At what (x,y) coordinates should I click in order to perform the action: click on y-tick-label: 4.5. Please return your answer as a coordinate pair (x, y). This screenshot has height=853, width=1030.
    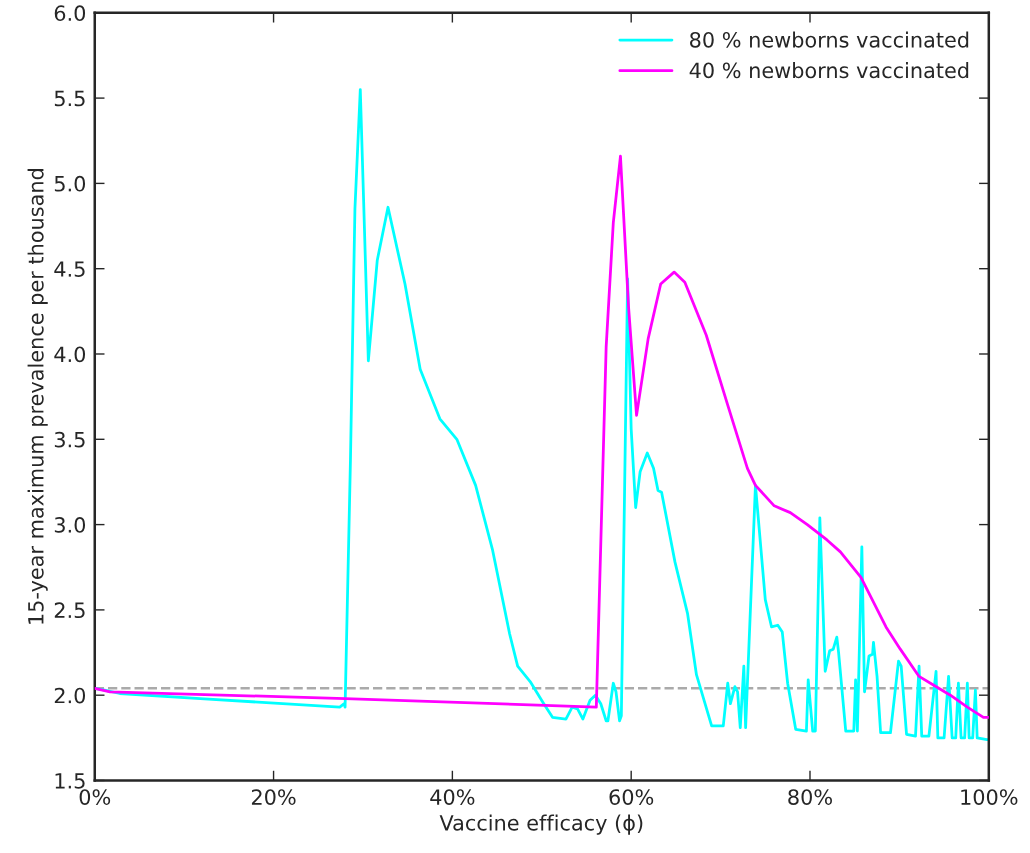
    Looking at the image, I should click on (69, 269).